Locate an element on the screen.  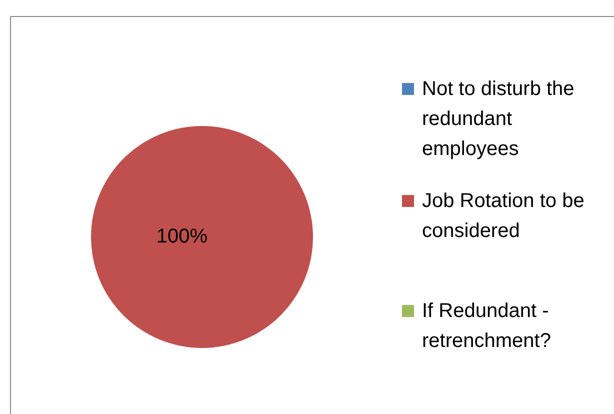
legend-label: If Redundant - retrenchment? is located at coordinates (487, 326).